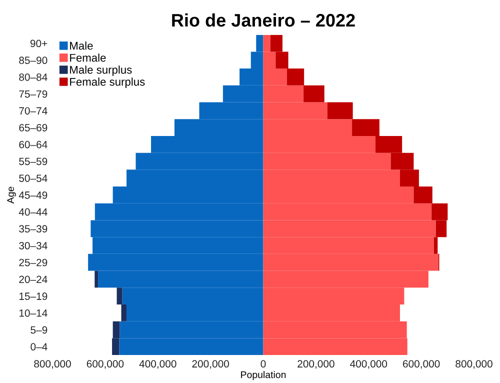  I want to click on legend-label: Female surplus, so click(107, 83).